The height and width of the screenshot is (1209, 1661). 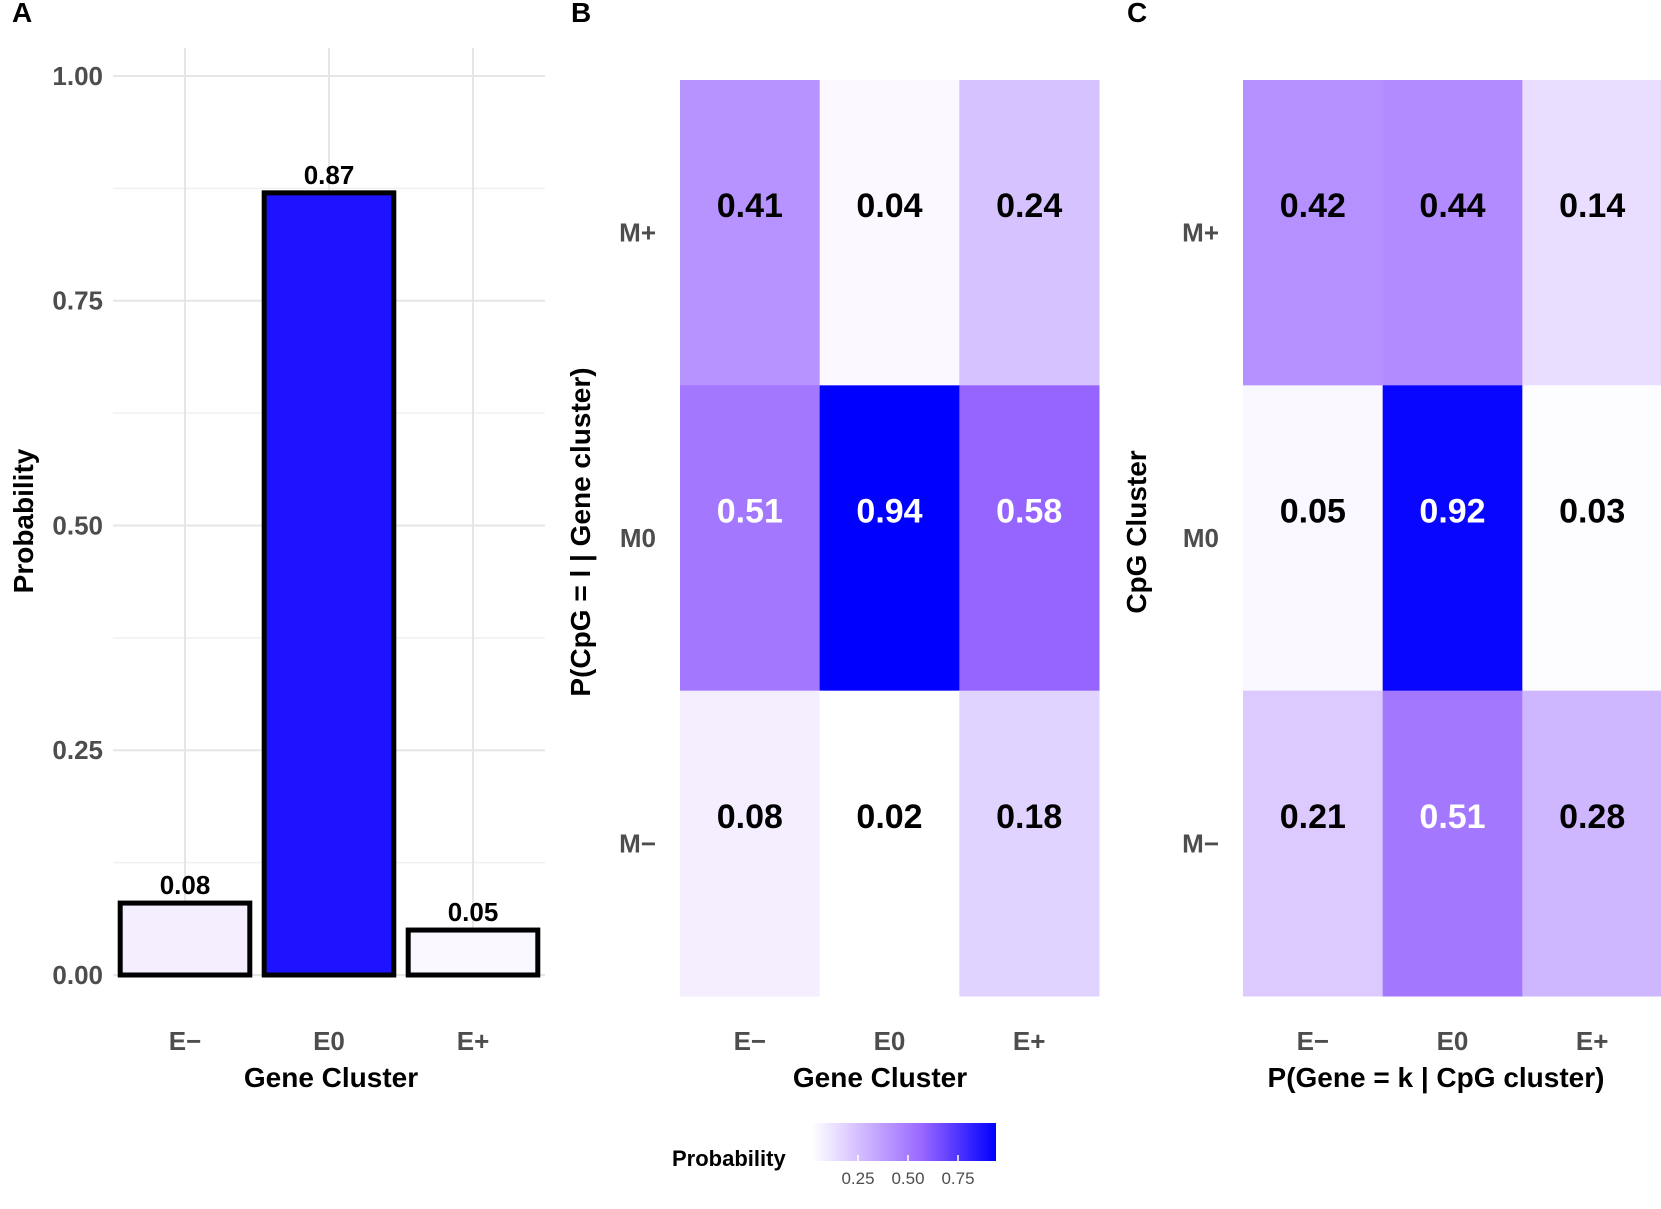 What do you see at coordinates (907, 1178) in the screenshot?
I see `legend-tick-label: 0.50` at bounding box center [907, 1178].